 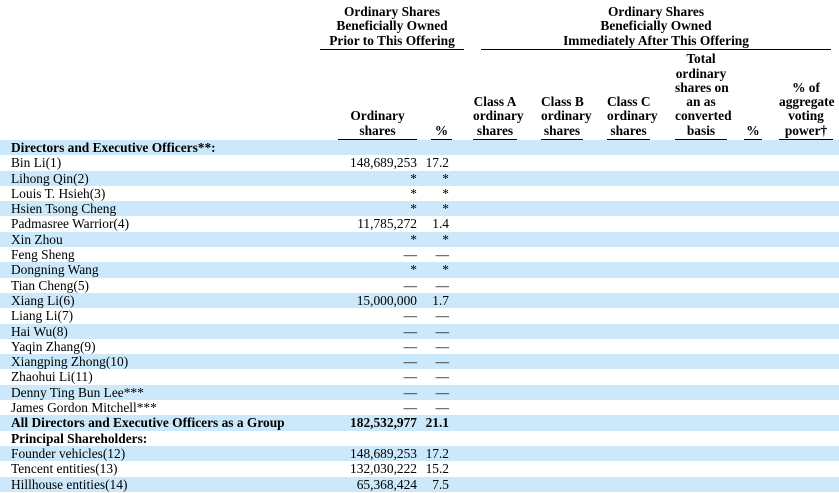 I want to click on shareholder-name-cell: Hai Wu(8), so click(x=39, y=331).